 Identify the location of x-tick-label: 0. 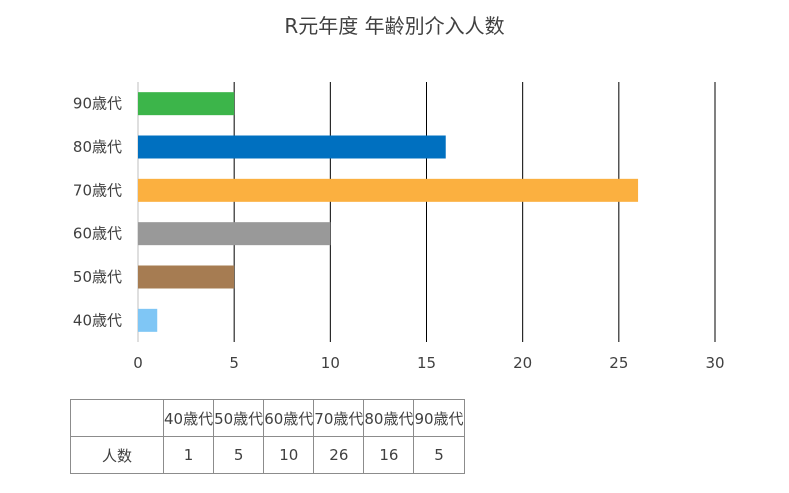
(138, 363).